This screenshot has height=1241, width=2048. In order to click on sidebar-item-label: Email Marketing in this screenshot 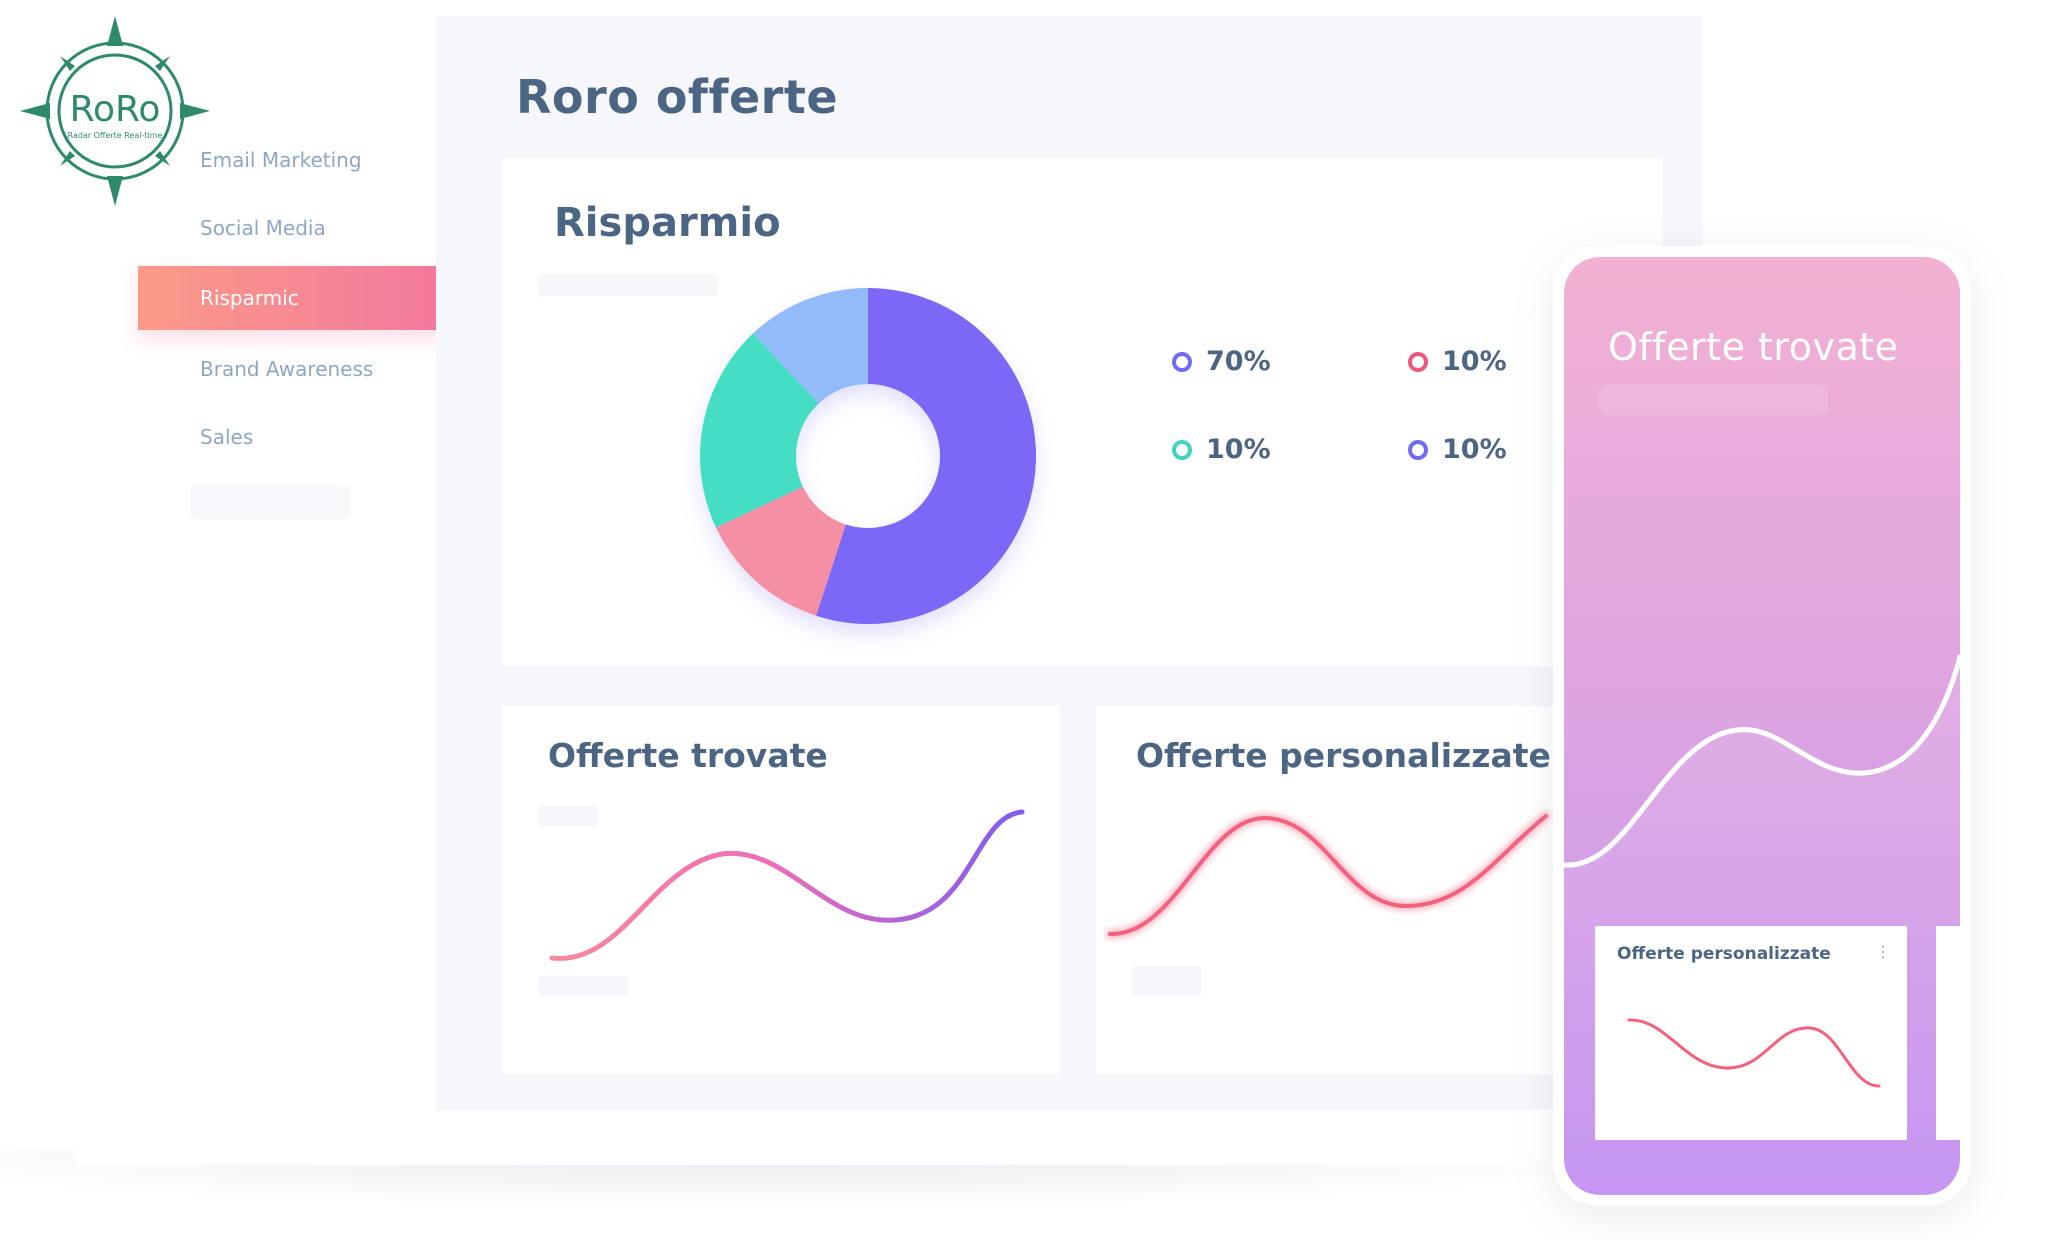, I will do `click(281, 160)`.